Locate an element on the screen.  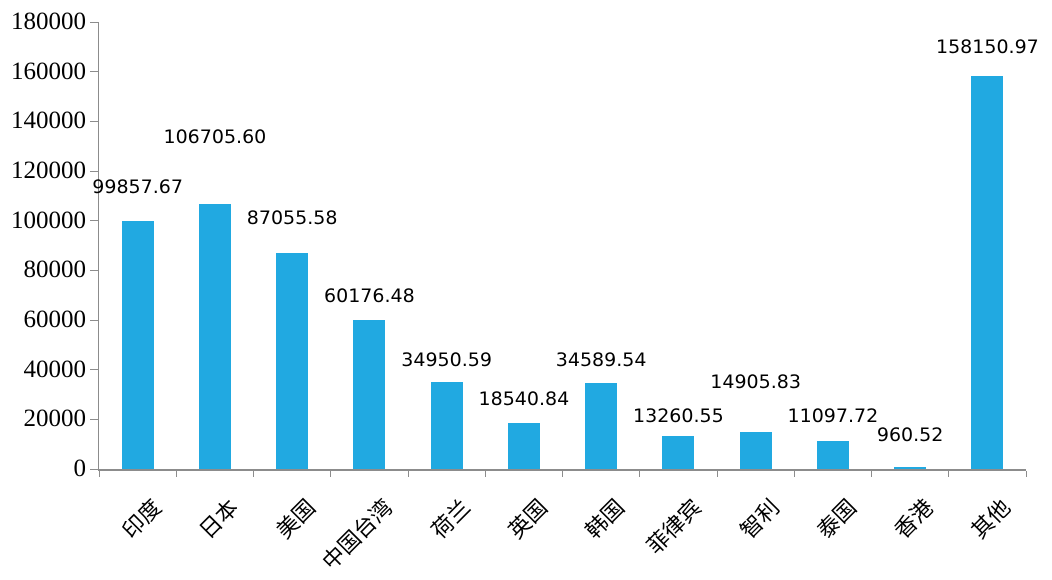
x-category-label: 中国台湾 is located at coordinates (358, 535).